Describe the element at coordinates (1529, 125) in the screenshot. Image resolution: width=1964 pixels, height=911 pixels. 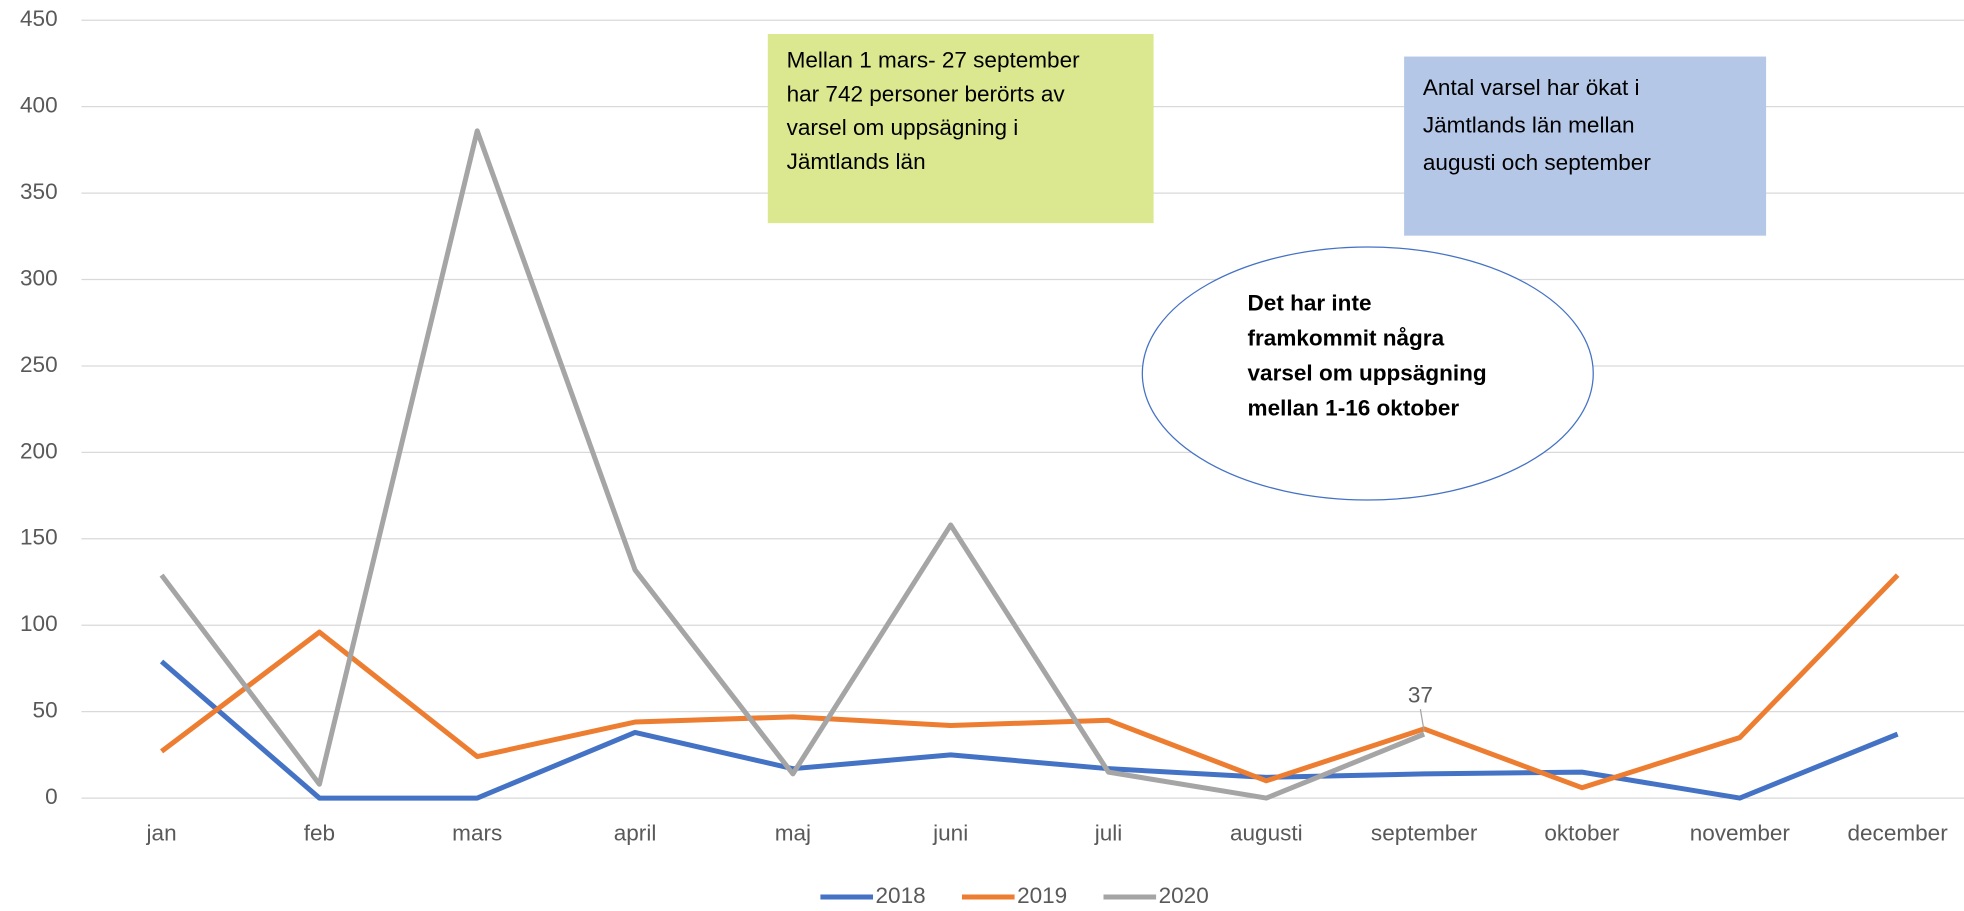
I see `annotation-text: Jämtlands län mellan` at that location.